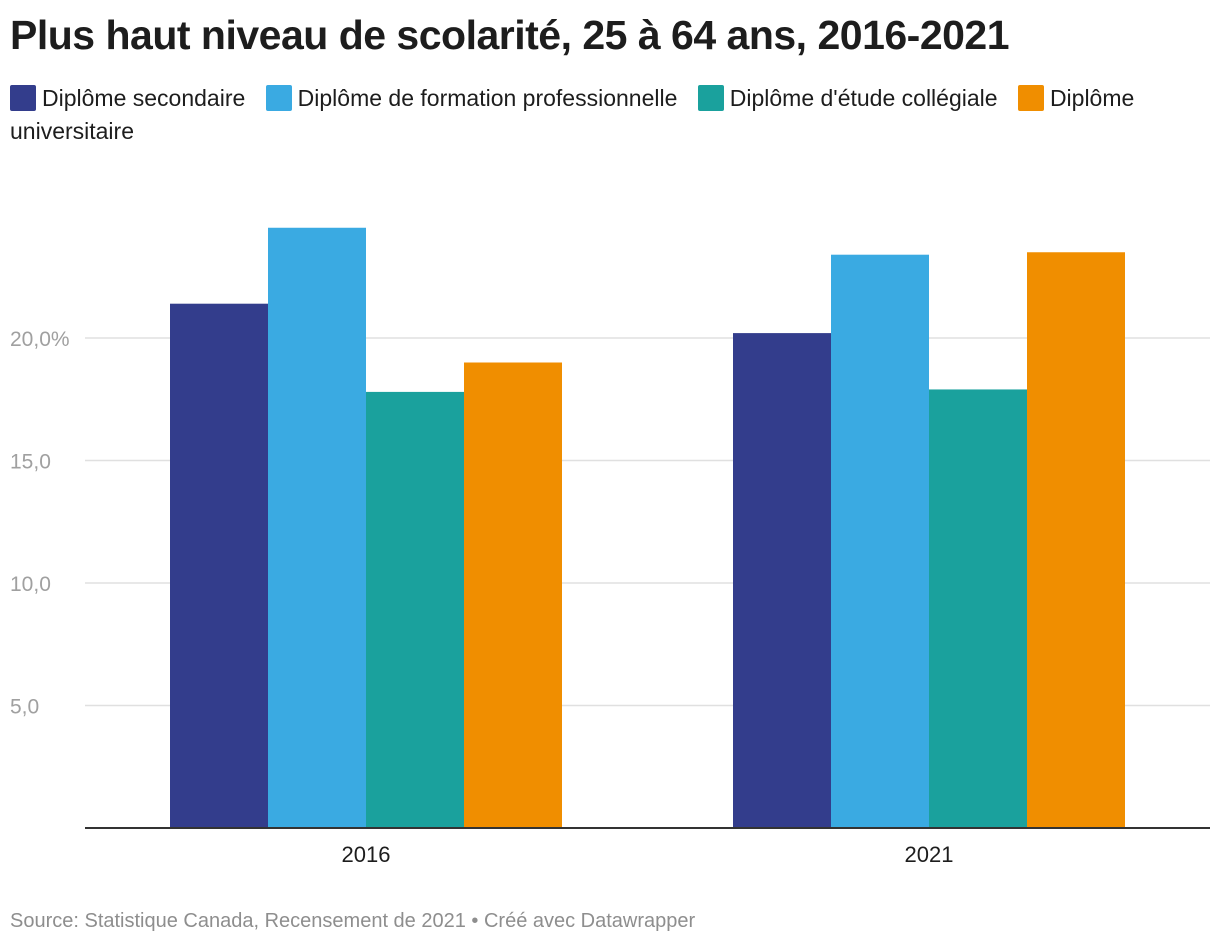 The width and height of the screenshot is (1220, 950). I want to click on x-tick-label: 2016, so click(366, 854).